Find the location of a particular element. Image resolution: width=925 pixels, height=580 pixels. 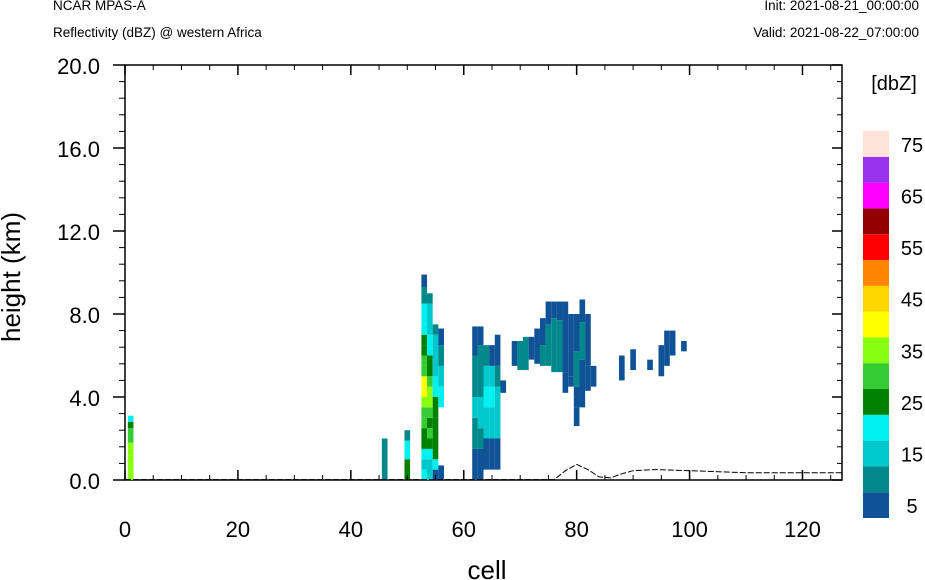

y-tick-label: 8.0 is located at coordinates (84, 315).